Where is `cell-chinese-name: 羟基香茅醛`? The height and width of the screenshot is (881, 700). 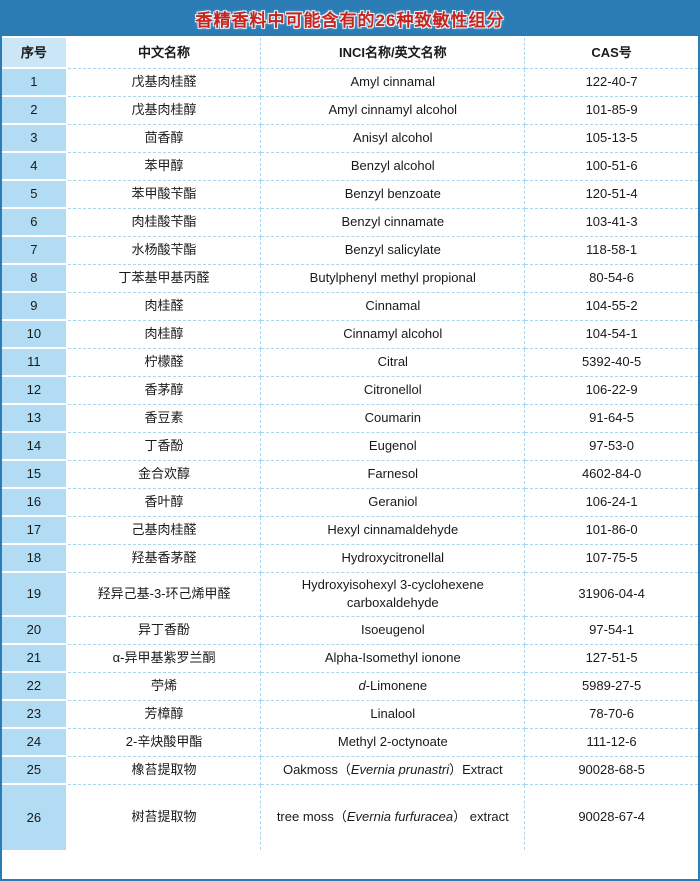
cell-chinese-name: 羟基香茅醛 is located at coordinates (164, 558).